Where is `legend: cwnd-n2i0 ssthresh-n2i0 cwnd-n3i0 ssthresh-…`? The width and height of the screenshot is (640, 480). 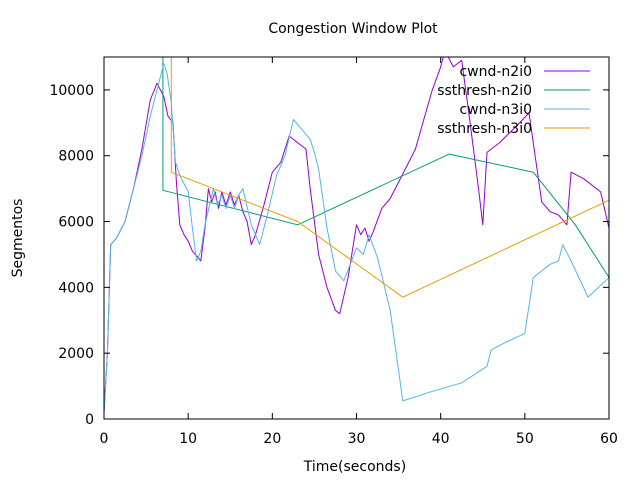
legend: cwnd-n2i0 ssthresh-n2i0 cwnd-n3i0 ssthresh-… is located at coordinates (513, 100).